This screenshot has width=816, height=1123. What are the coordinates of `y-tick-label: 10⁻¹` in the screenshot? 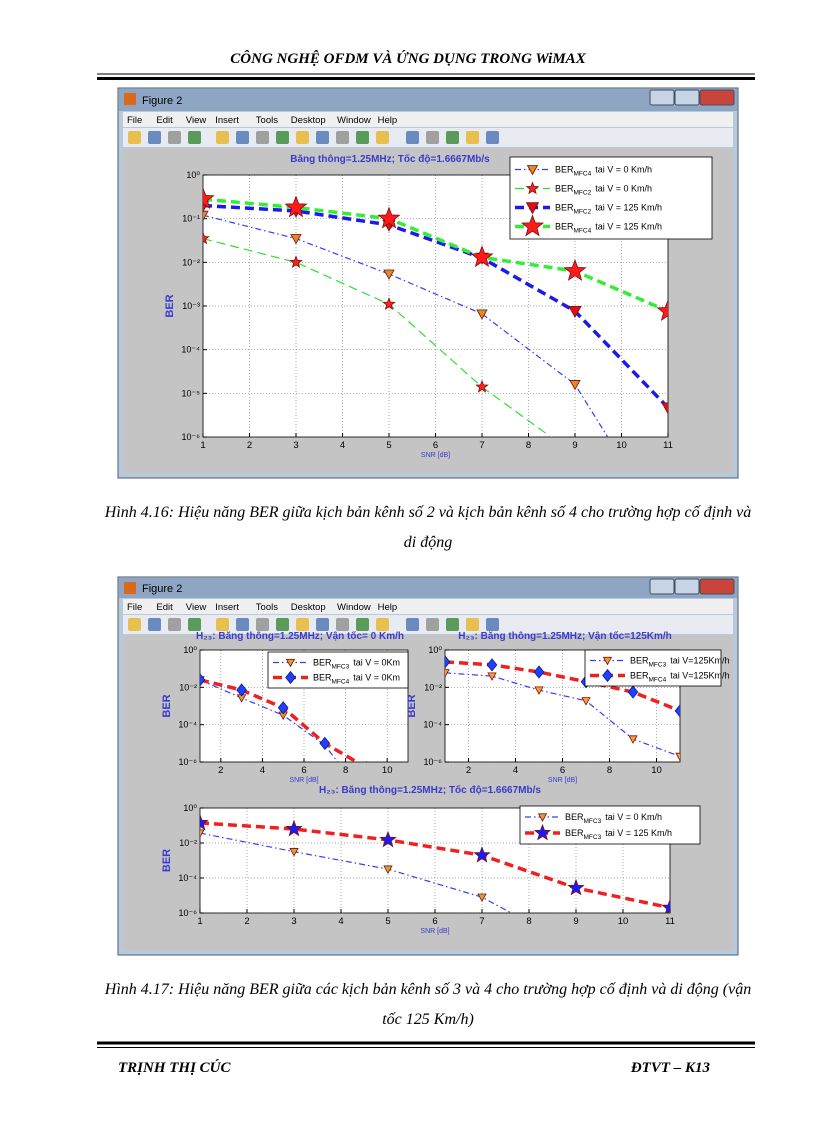 It's located at (191, 219).